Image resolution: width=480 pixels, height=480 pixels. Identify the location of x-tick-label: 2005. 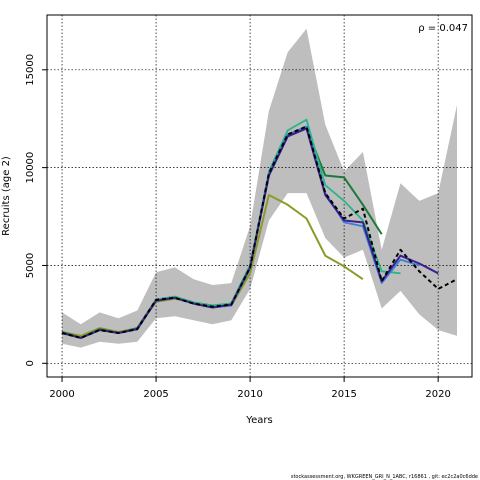
(155, 394).